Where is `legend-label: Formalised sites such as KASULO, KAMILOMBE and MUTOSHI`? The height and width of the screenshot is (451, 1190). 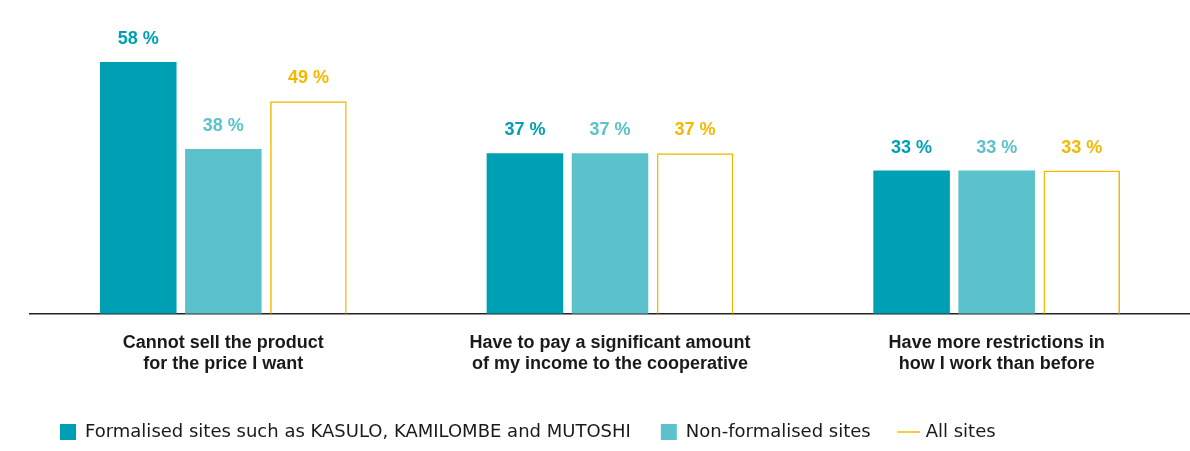
legend-label: Formalised sites such as KASULO, KAMILOMBE and MUTOSHI is located at coordinates (358, 430).